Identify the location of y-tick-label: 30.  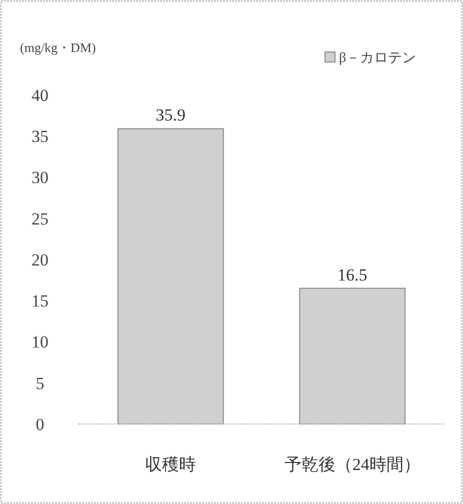
(40, 178).